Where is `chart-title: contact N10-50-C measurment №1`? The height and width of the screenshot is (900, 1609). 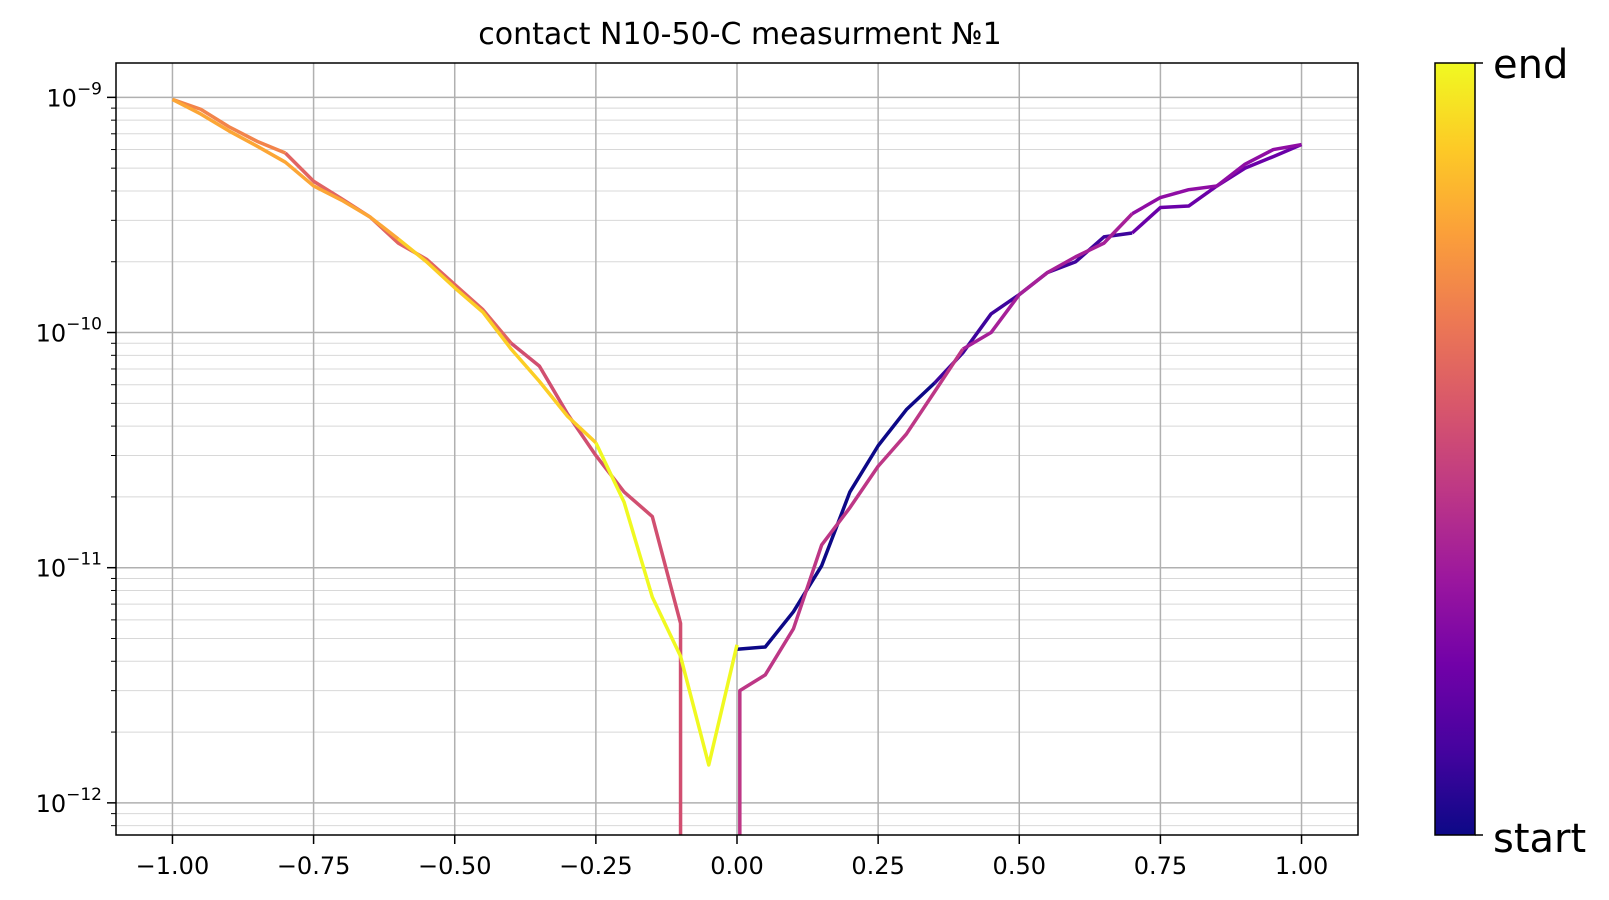
chart-title: contact N10-50-C measurment №1 is located at coordinates (740, 34).